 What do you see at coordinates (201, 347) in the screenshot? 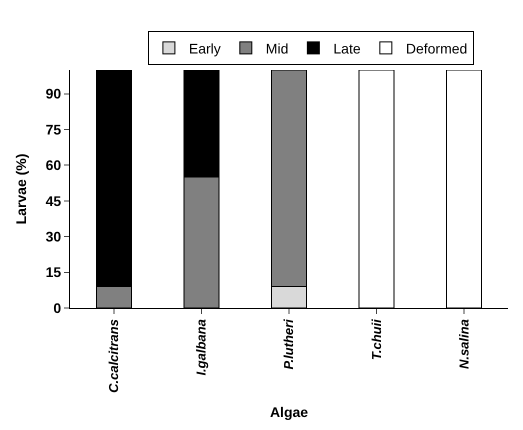
I see `x-tick-label: I.galbana` at bounding box center [201, 347].